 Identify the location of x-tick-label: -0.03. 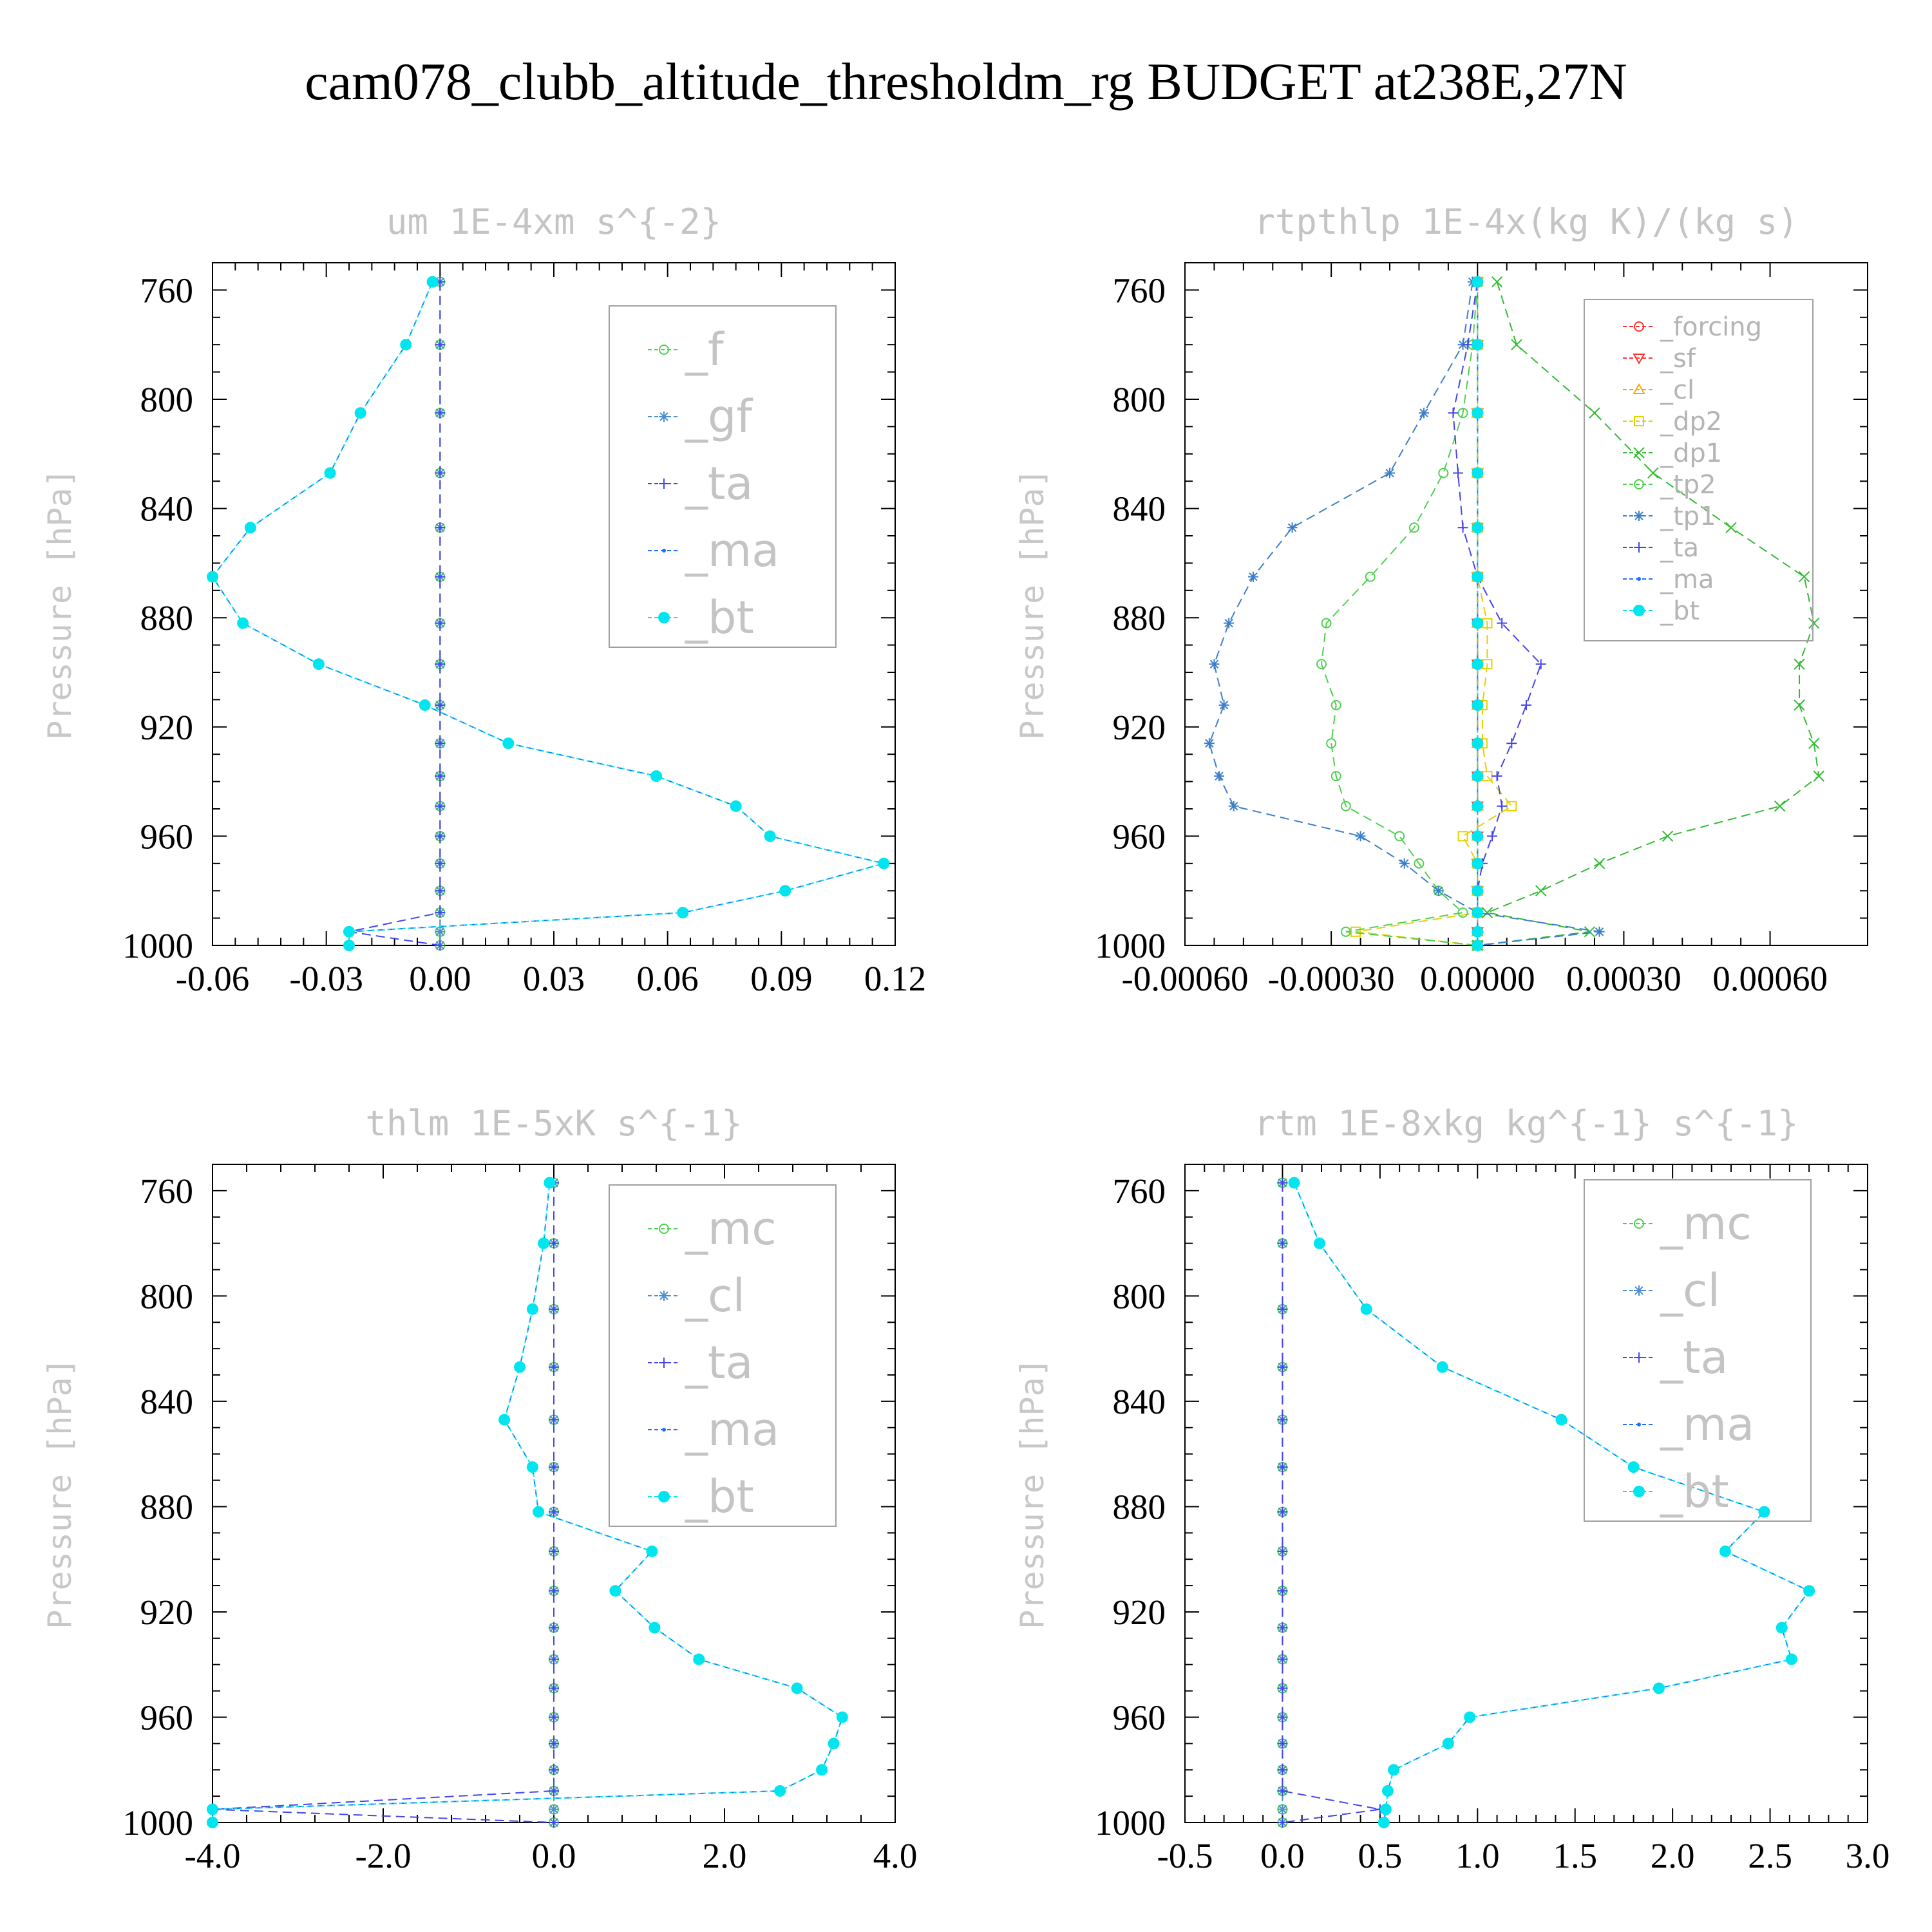
(326, 978).